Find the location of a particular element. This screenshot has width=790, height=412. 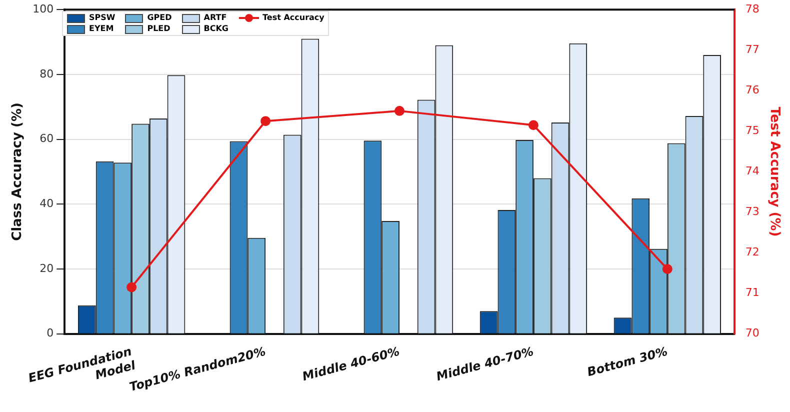

y-tick-label: 80 is located at coordinates (47, 73).